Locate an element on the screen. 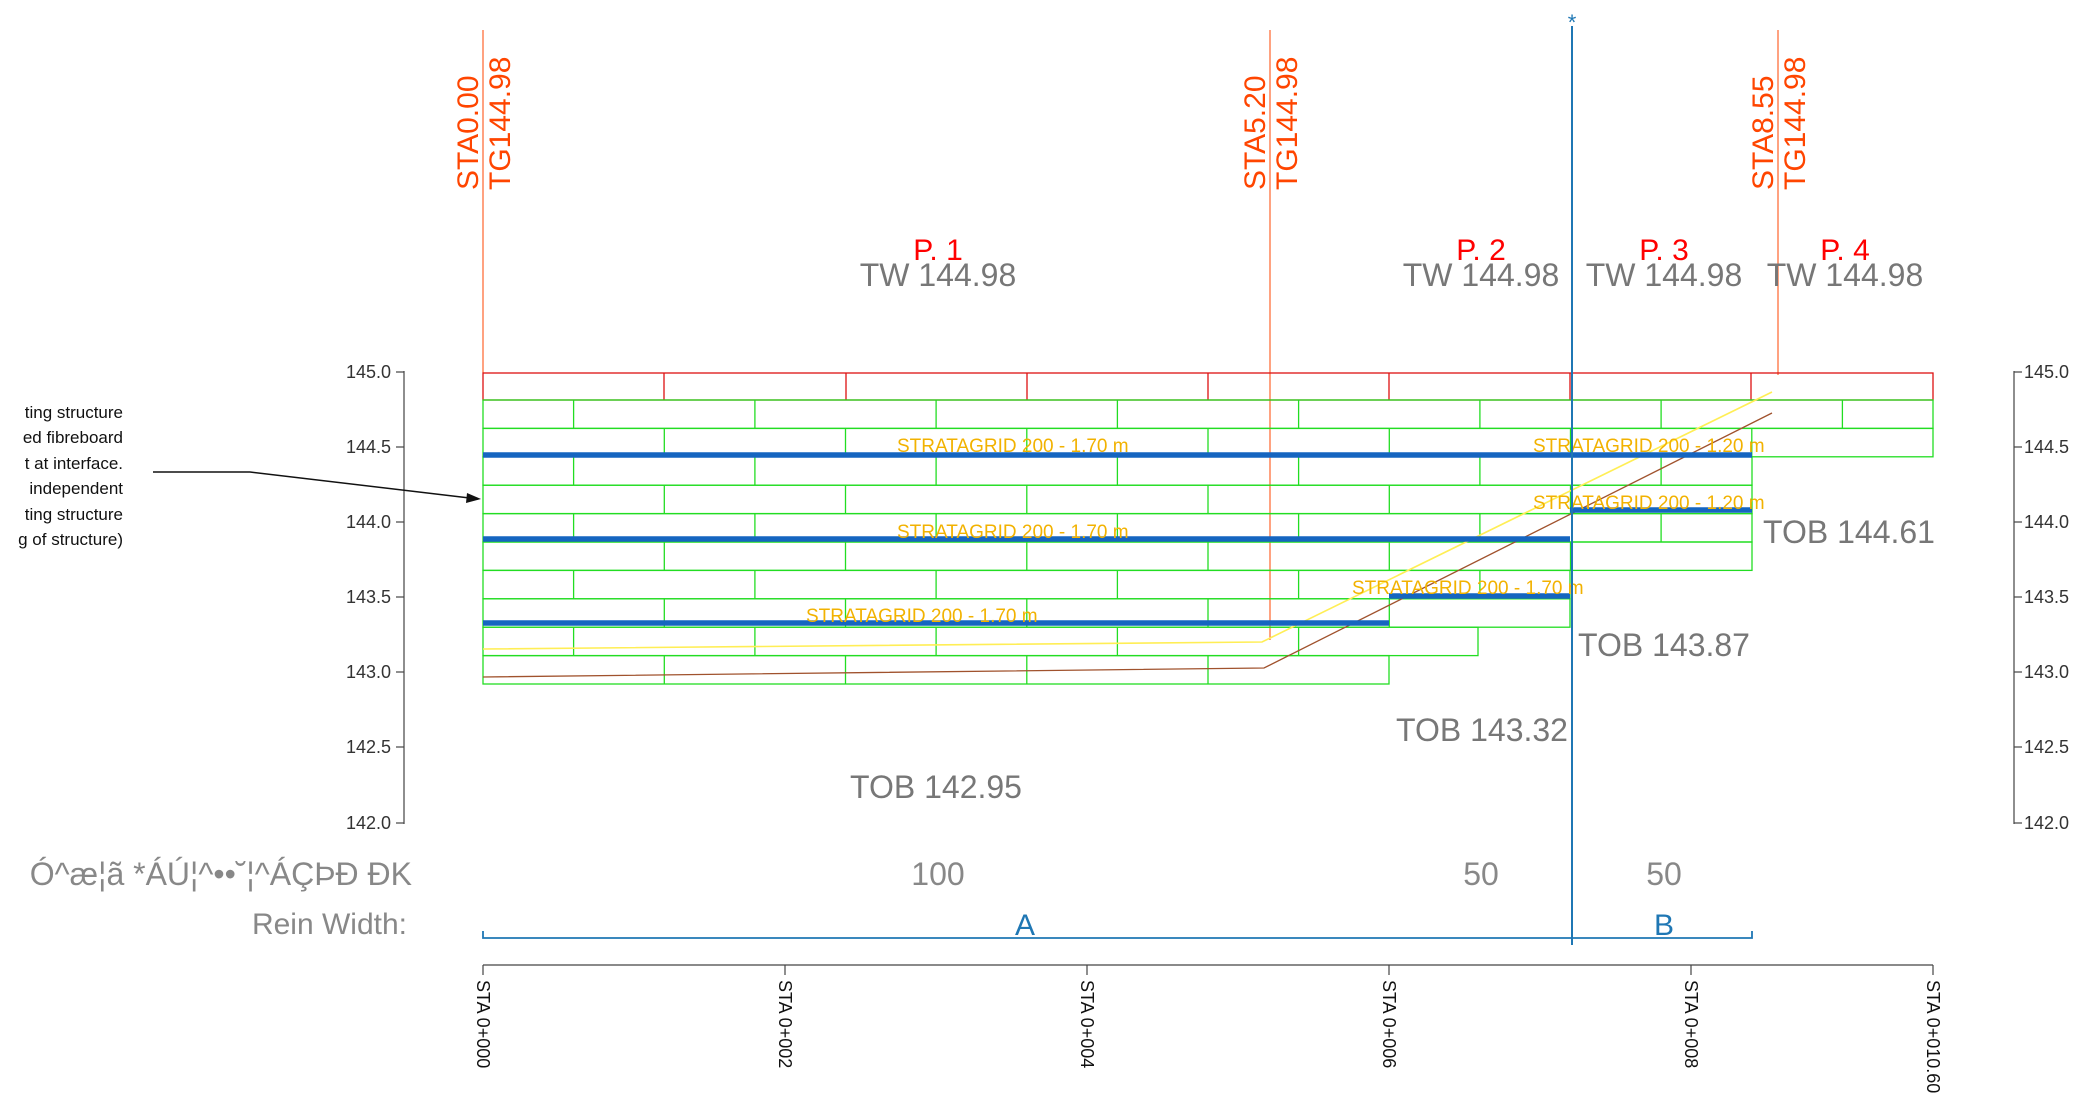 This screenshot has height=1115, width=2074. reference-line: * is located at coordinates (1572, 477).